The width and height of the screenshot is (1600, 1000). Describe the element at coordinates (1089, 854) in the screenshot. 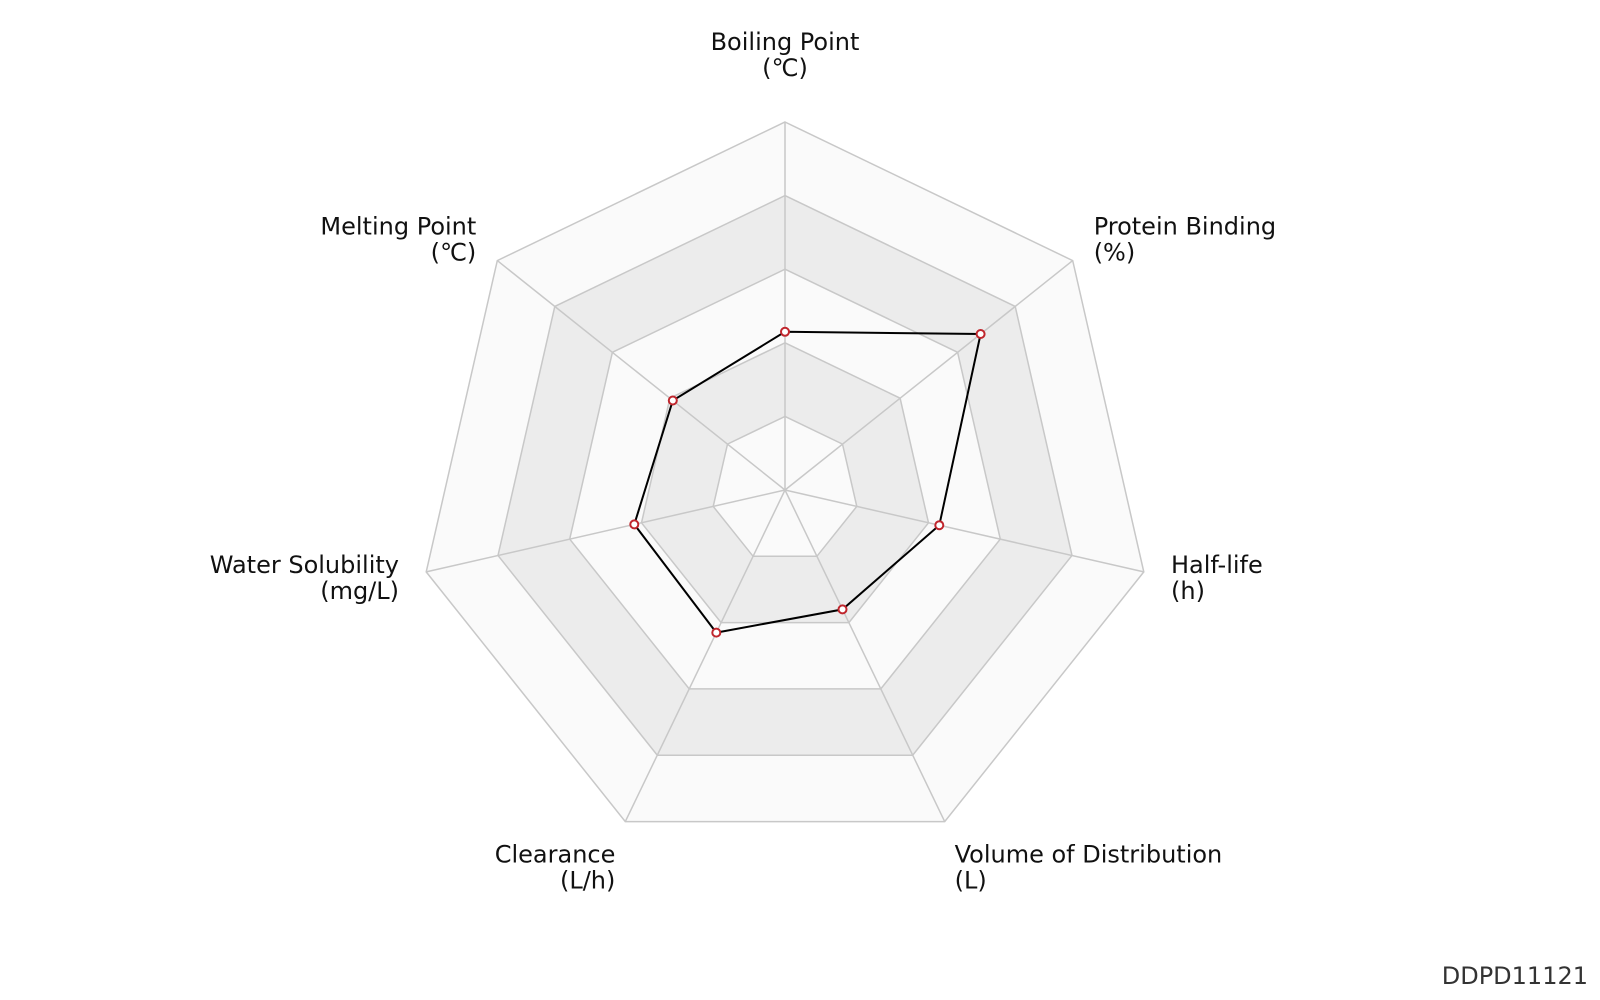

I see `axis-name: Volume of Distribution` at that location.